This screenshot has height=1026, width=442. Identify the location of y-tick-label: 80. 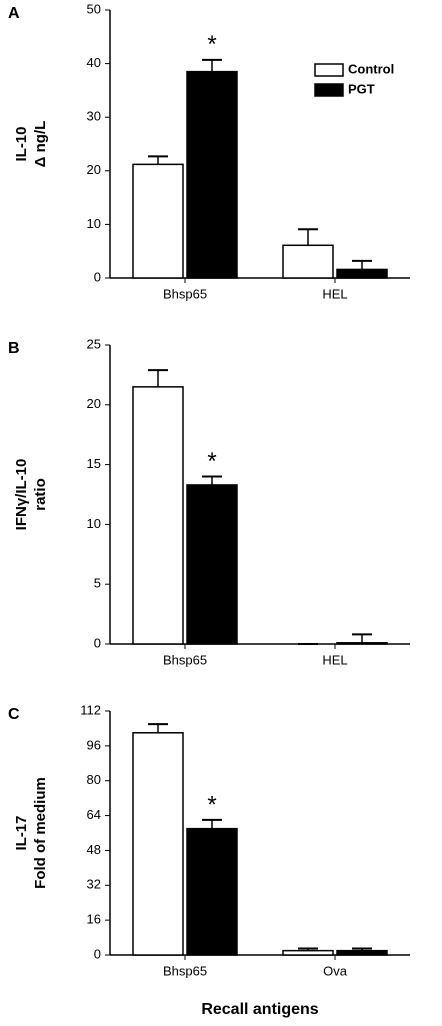
(94, 779).